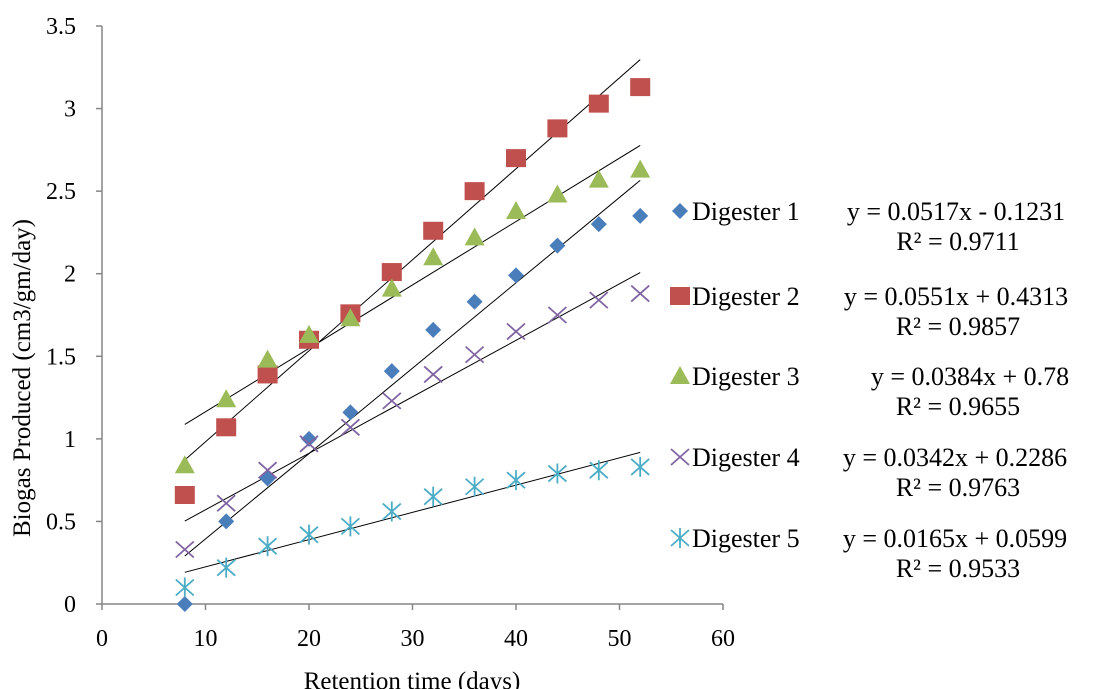 Image resolution: width=1099 pixels, height=689 pixels. I want to click on trend-equation: y = 0.0384x + 0.78, so click(970, 376).